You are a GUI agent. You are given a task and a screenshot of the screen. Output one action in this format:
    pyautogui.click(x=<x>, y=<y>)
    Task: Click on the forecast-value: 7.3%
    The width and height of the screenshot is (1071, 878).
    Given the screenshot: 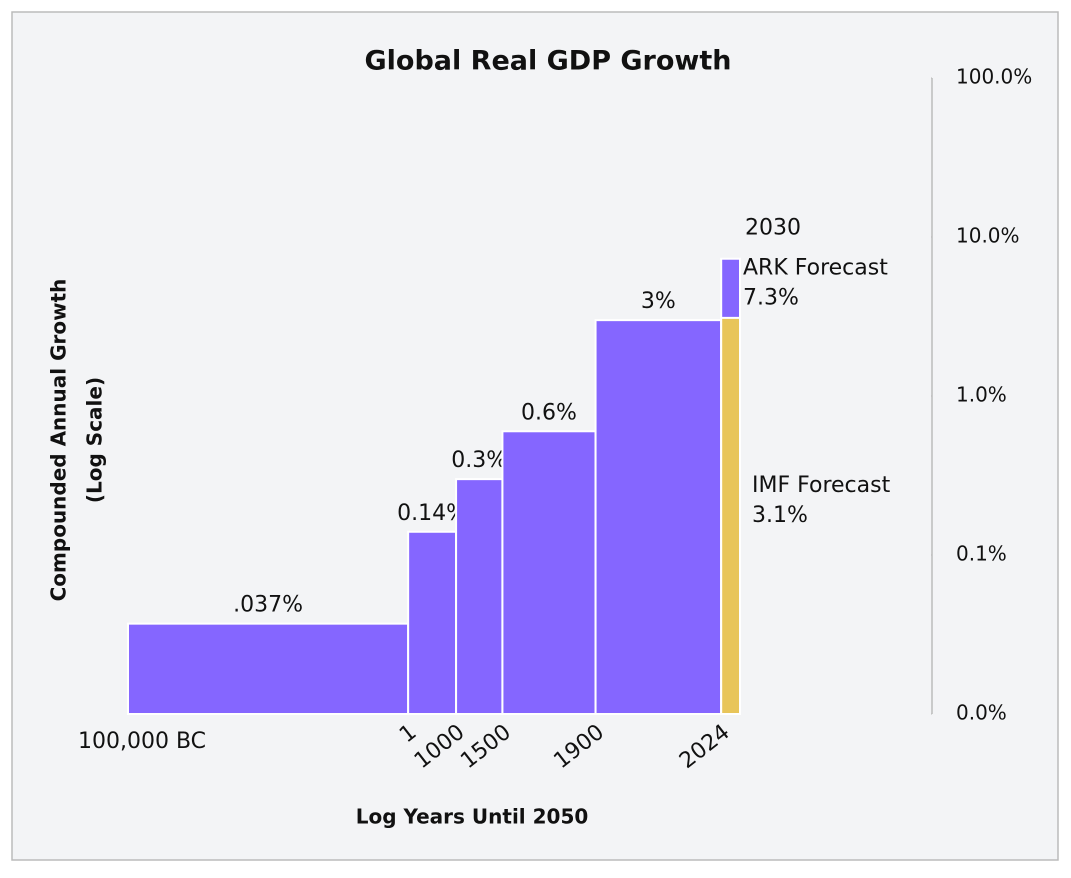 What is the action you would take?
    pyautogui.click(x=771, y=298)
    